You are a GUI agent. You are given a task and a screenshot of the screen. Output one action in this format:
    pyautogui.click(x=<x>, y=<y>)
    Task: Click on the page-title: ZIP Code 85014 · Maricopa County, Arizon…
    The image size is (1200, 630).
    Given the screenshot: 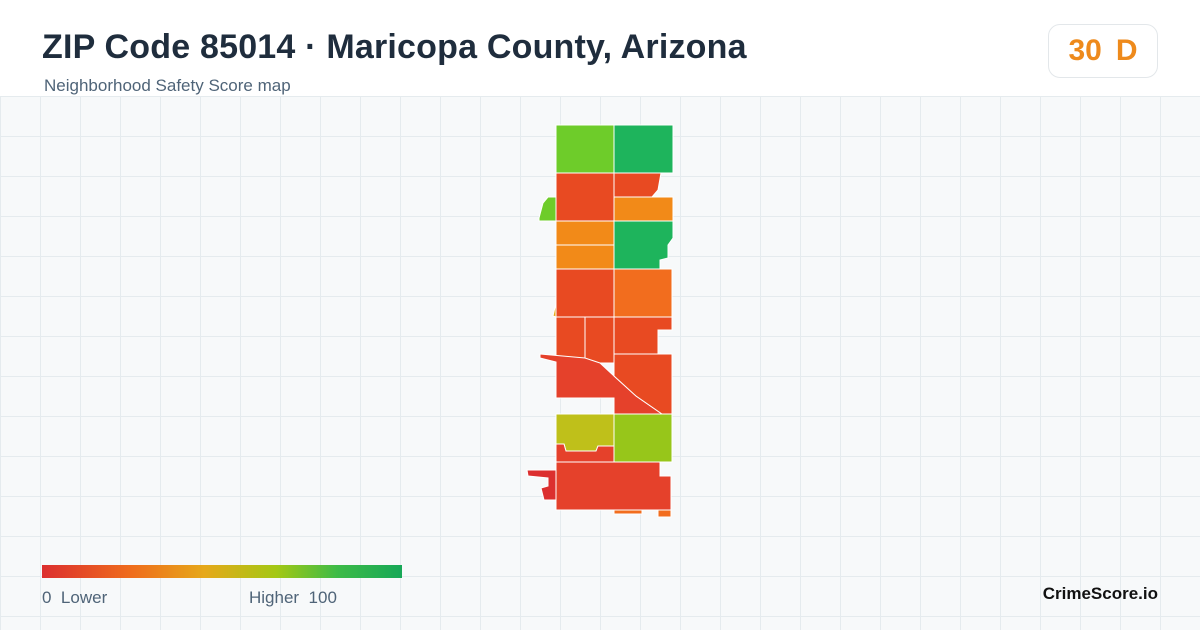 What is the action you would take?
    pyautogui.click(x=394, y=47)
    